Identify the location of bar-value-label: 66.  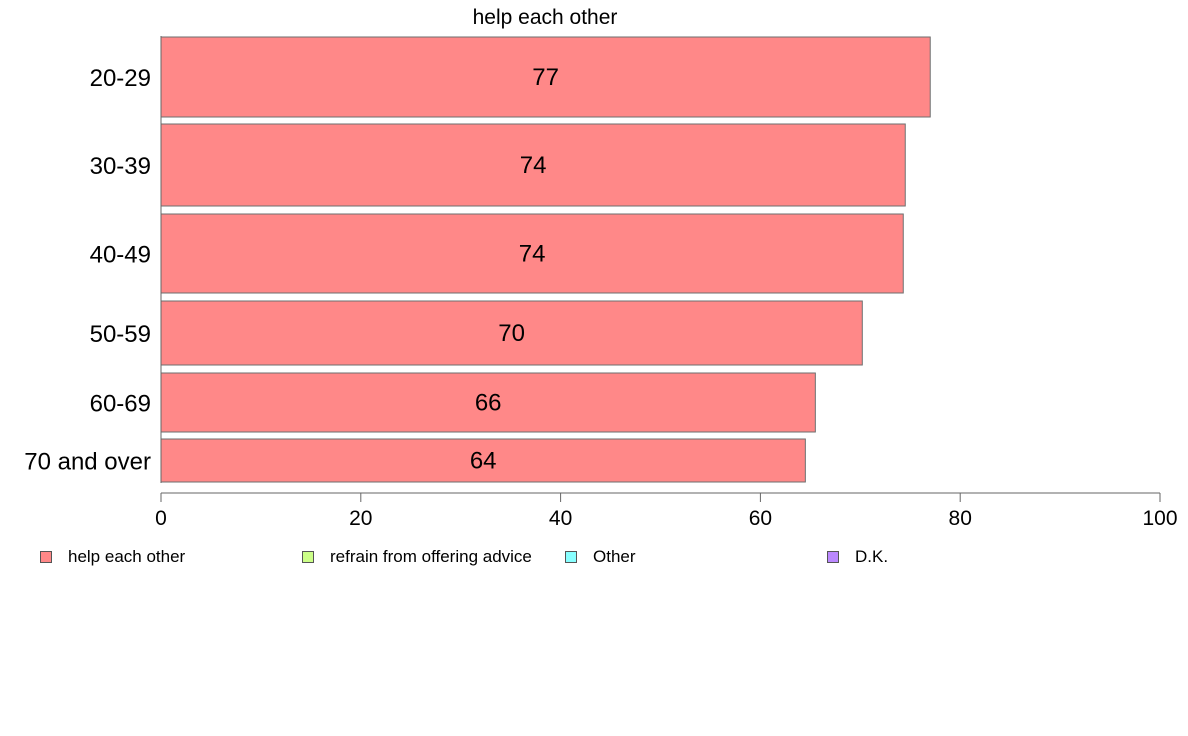
(488, 403).